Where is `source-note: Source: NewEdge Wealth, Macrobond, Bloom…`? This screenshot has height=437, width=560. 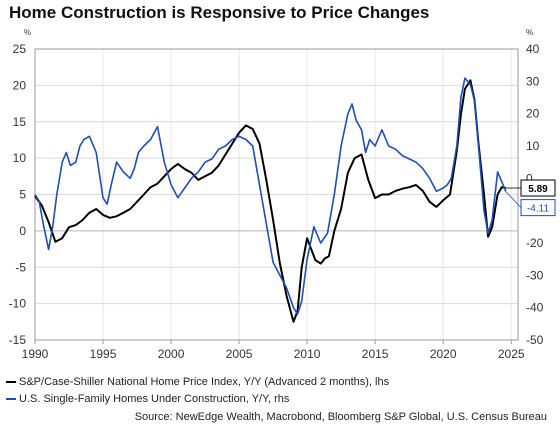
source-note: Source: NewEdge Wealth, Macrobond, Bloom… is located at coordinates (340, 417).